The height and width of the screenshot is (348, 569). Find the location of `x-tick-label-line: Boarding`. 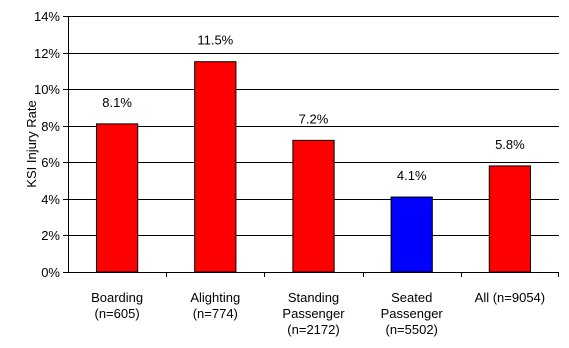

x-tick-label-line: Boarding is located at coordinates (117, 297).